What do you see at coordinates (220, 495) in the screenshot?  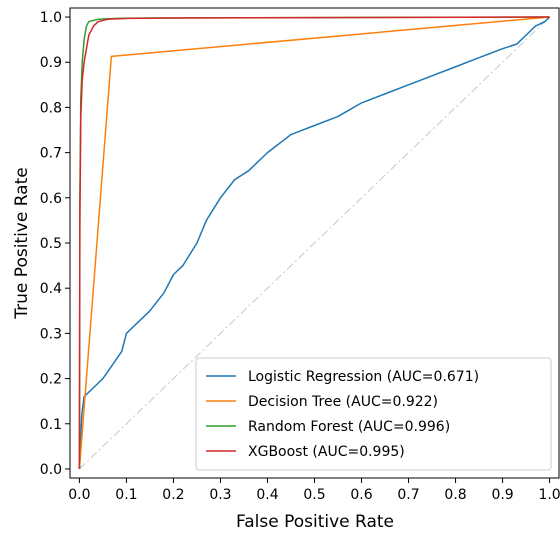 I see `x-tick-label: 0.3` at bounding box center [220, 495].